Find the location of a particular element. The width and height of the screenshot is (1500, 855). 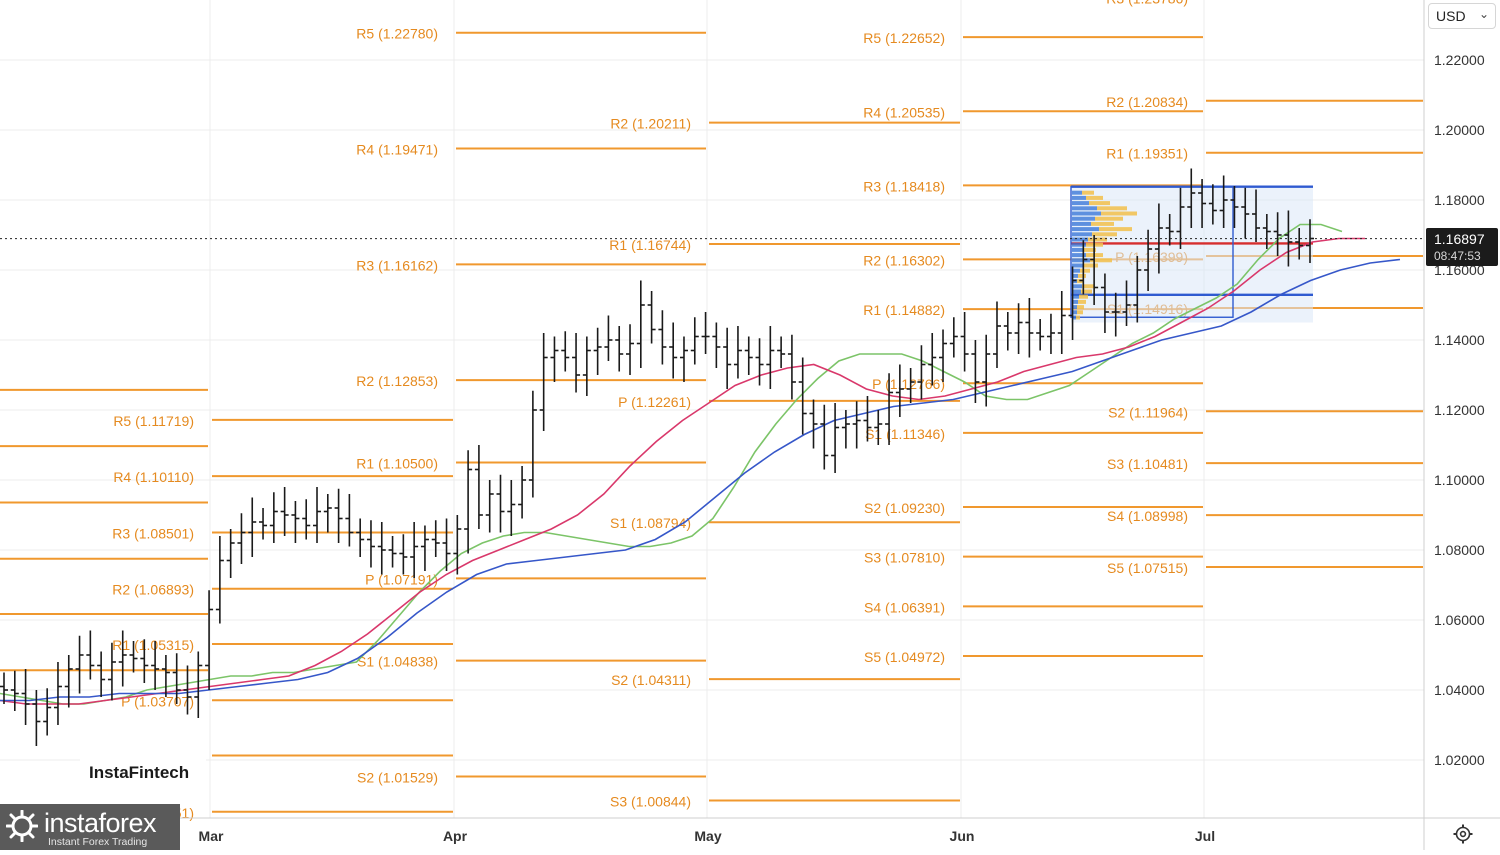

gear-icon is located at coordinates (1463, 834).